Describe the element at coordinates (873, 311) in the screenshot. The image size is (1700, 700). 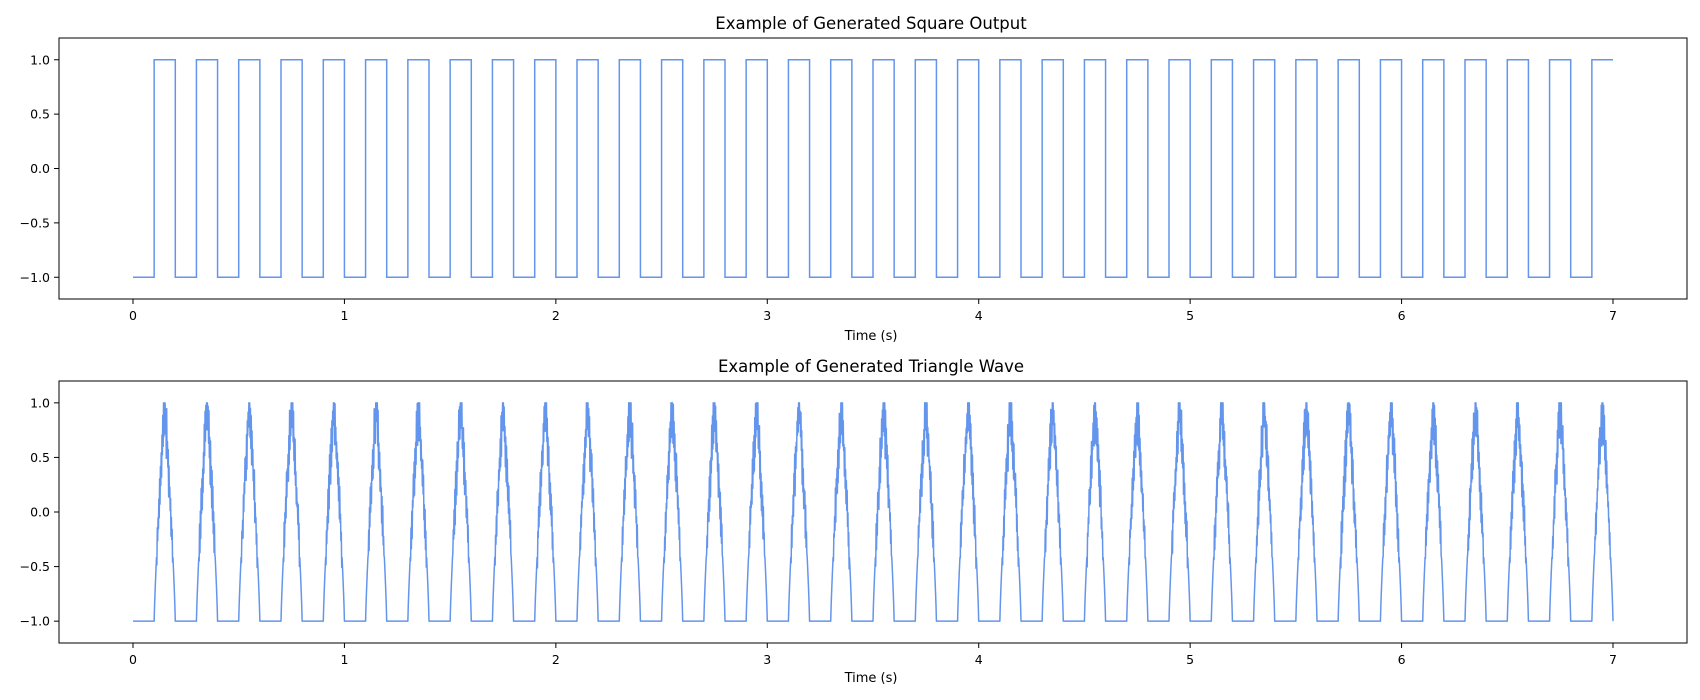
I see `square-chart-x-ticks: 0 1 2 3 4 5 6 7` at that location.